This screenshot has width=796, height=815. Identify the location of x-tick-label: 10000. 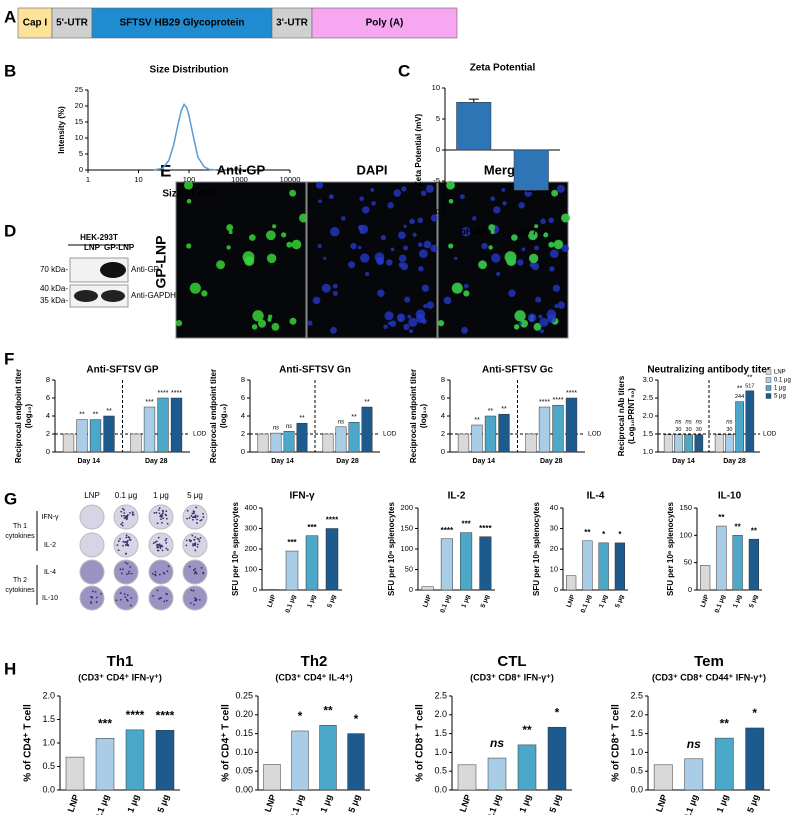
(290, 179).